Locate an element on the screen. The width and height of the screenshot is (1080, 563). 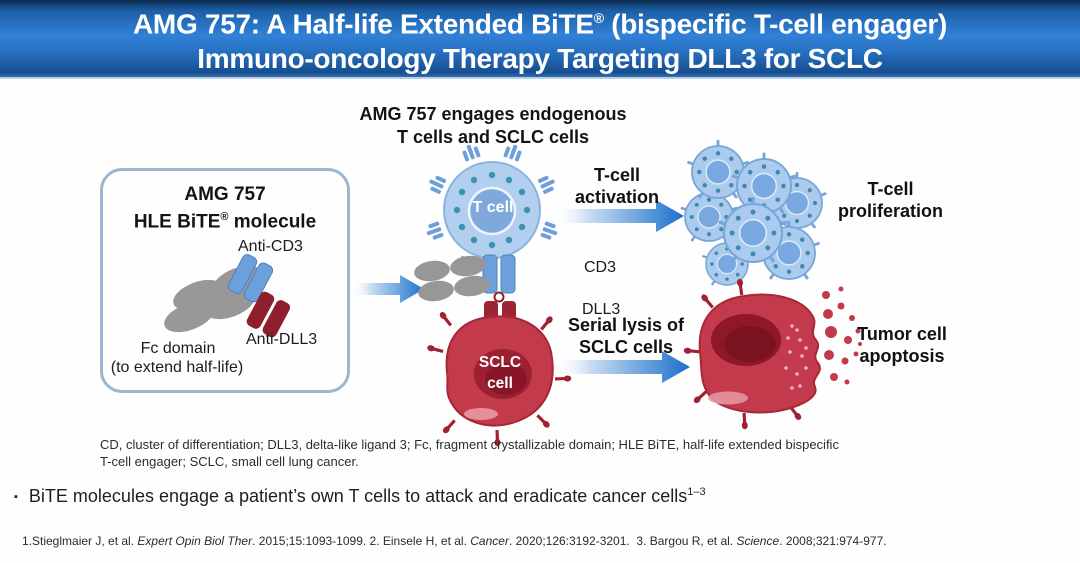
label-t-cell-activation: T-cell activation is located at coordinates (617, 186).